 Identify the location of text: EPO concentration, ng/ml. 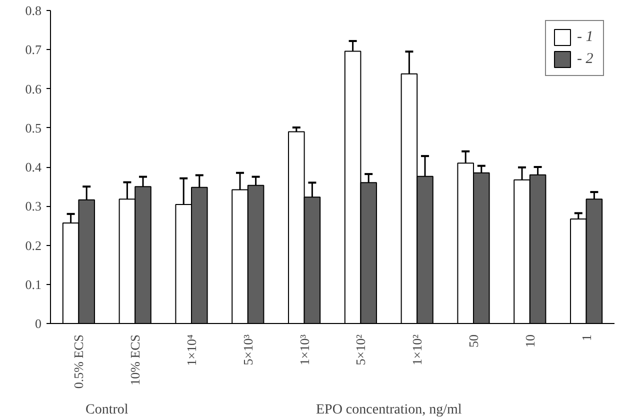
(389, 410).